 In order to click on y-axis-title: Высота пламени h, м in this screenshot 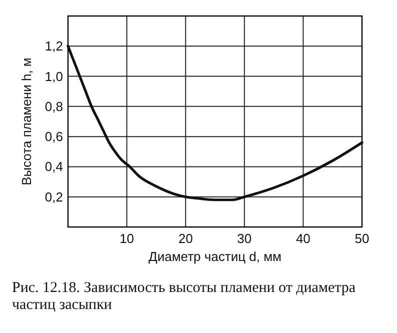, I will do `click(26, 122)`.